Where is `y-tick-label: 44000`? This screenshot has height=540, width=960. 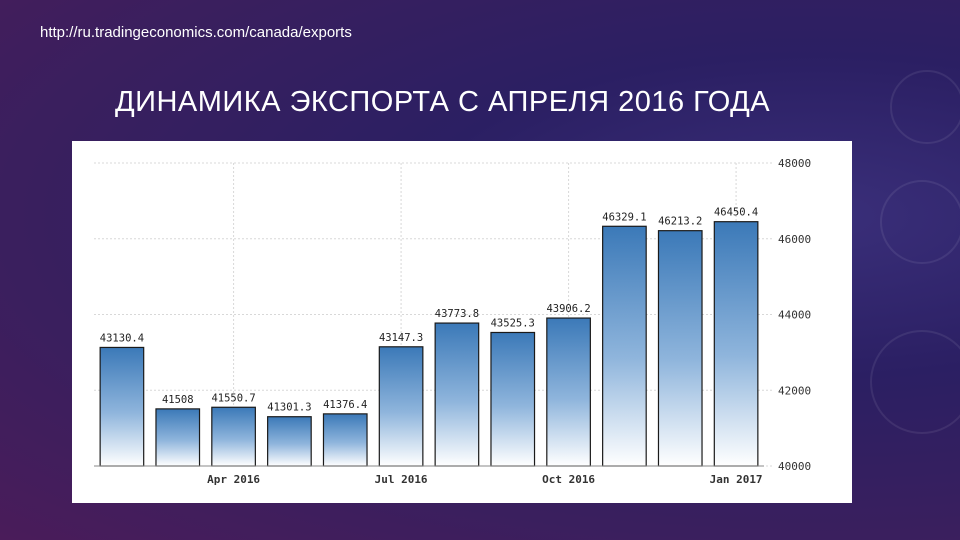 y-tick-label: 44000 is located at coordinates (794, 315).